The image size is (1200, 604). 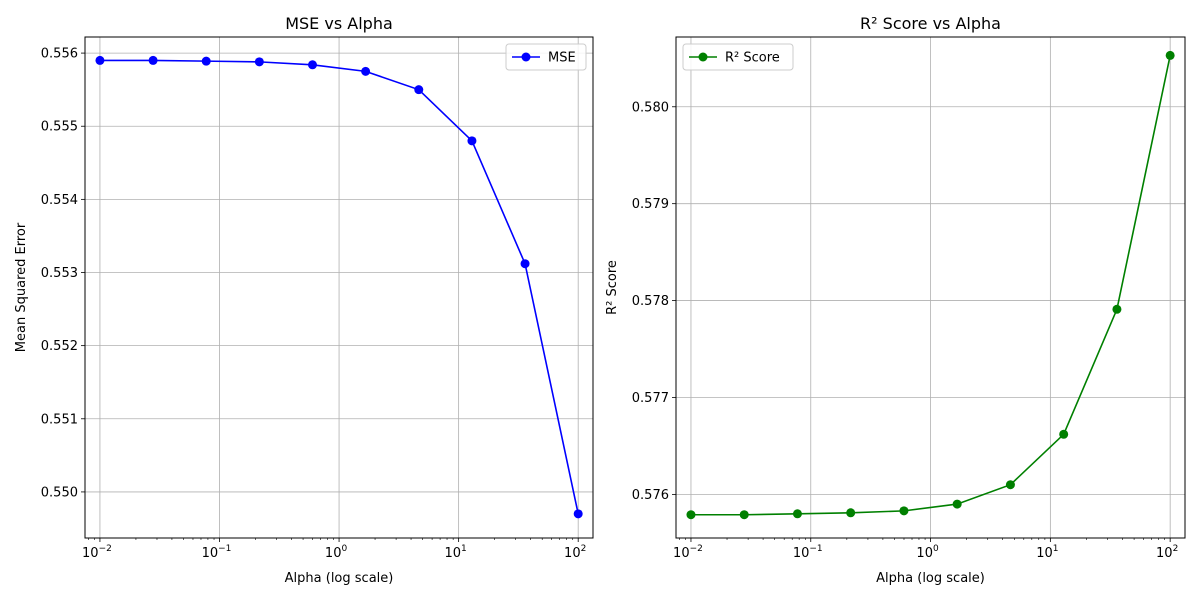 What do you see at coordinates (526, 57) in the screenshot?
I see `mse-legend-marker` at bounding box center [526, 57].